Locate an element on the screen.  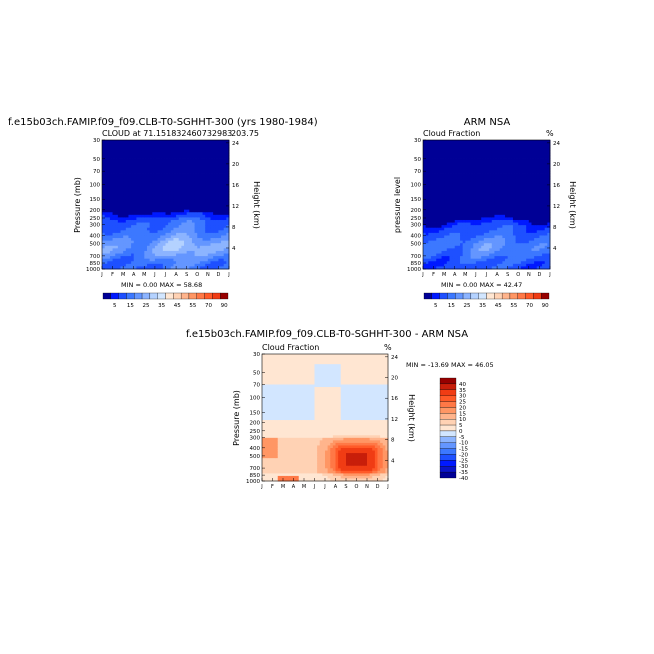
colorbar-swatch is located at coordinates (451, 296).